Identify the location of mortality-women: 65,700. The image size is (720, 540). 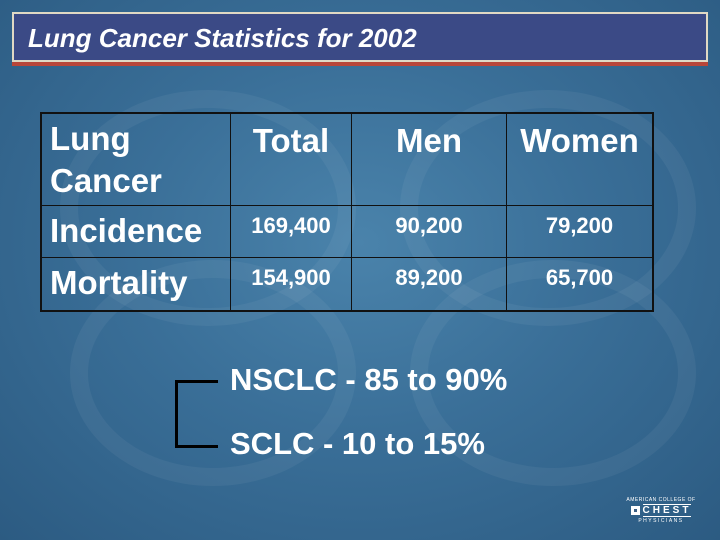
(580, 284).